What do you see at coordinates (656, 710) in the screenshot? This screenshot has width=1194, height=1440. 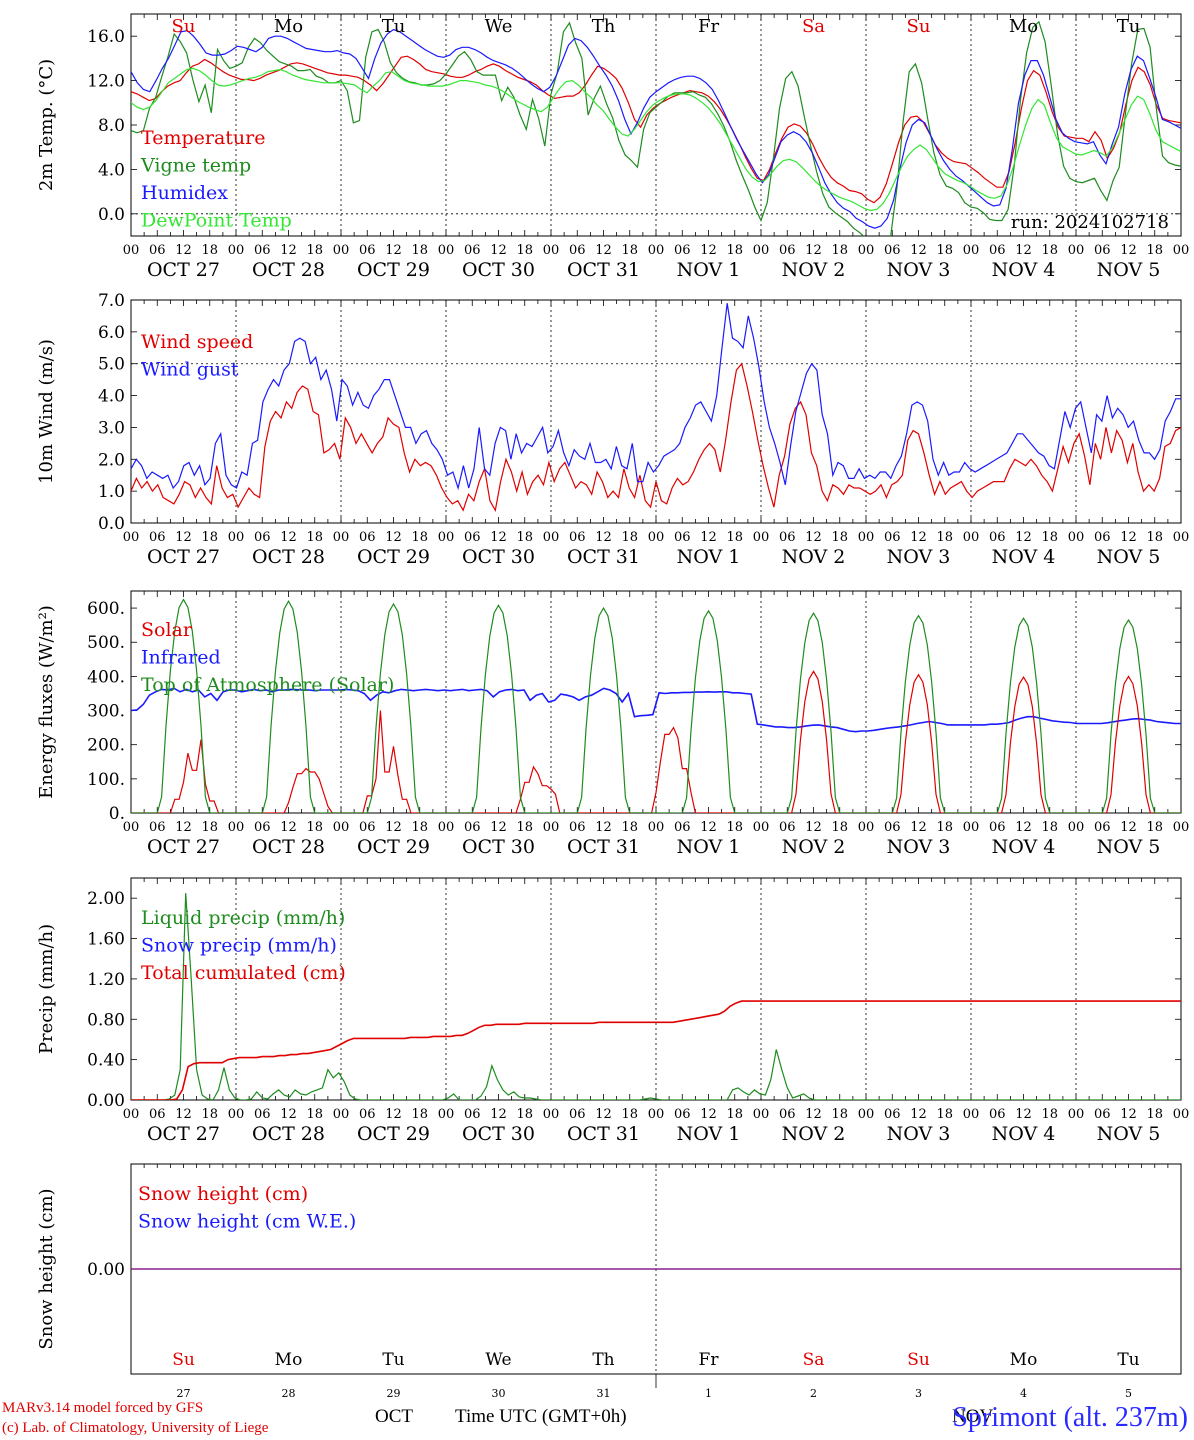 I see `series-line-infrared` at bounding box center [656, 710].